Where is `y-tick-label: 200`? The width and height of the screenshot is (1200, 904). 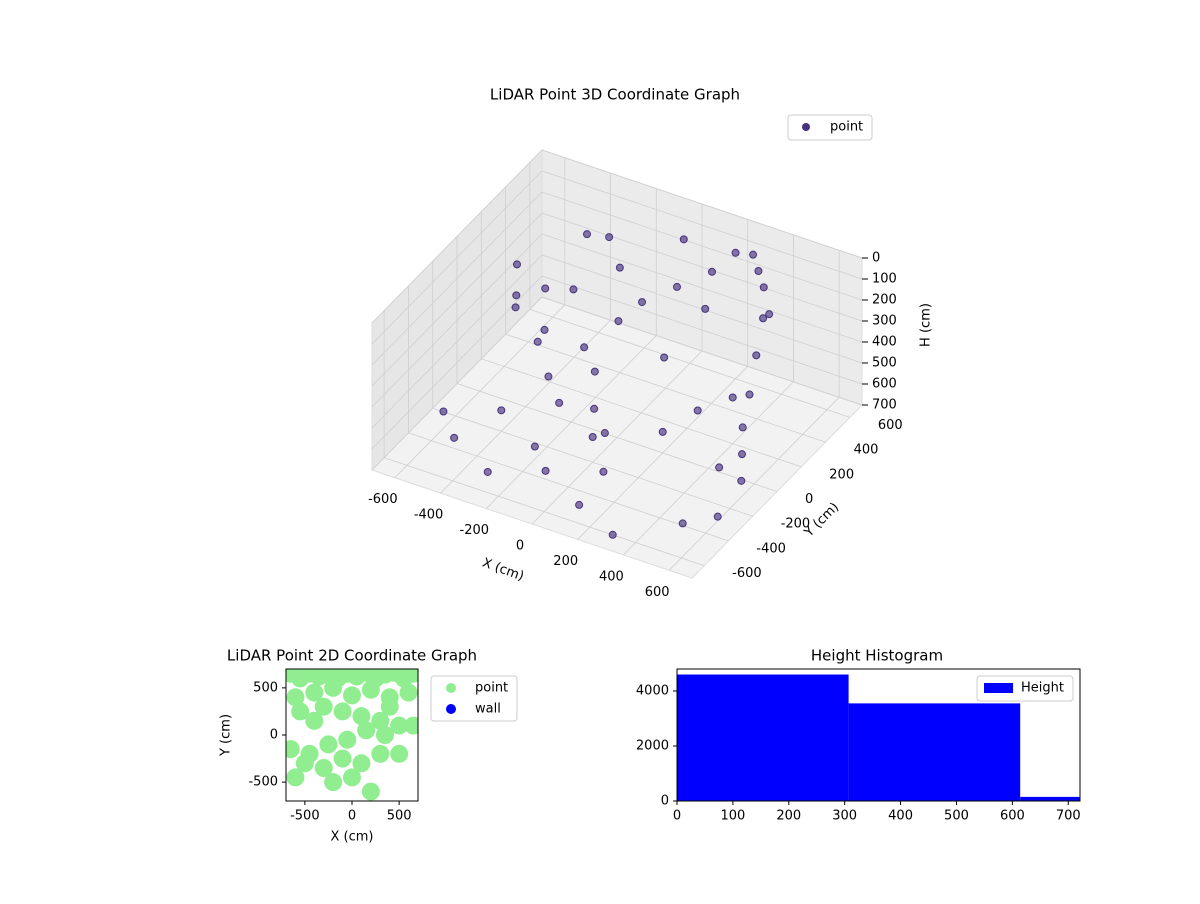 y-tick-label: 200 is located at coordinates (841, 474).